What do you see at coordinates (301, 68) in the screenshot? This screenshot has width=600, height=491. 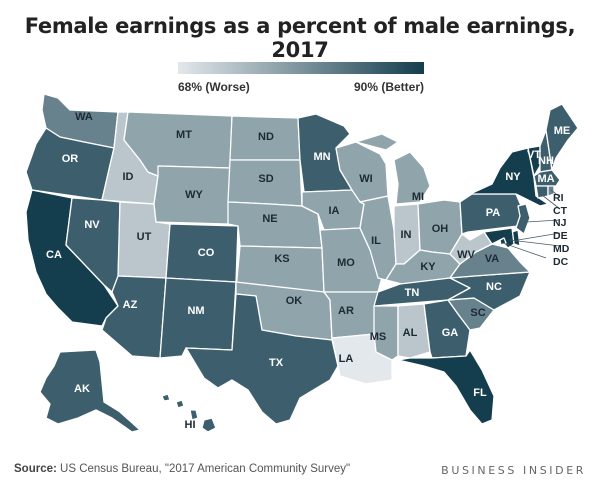 I see `legend-gradient-bar` at bounding box center [301, 68].